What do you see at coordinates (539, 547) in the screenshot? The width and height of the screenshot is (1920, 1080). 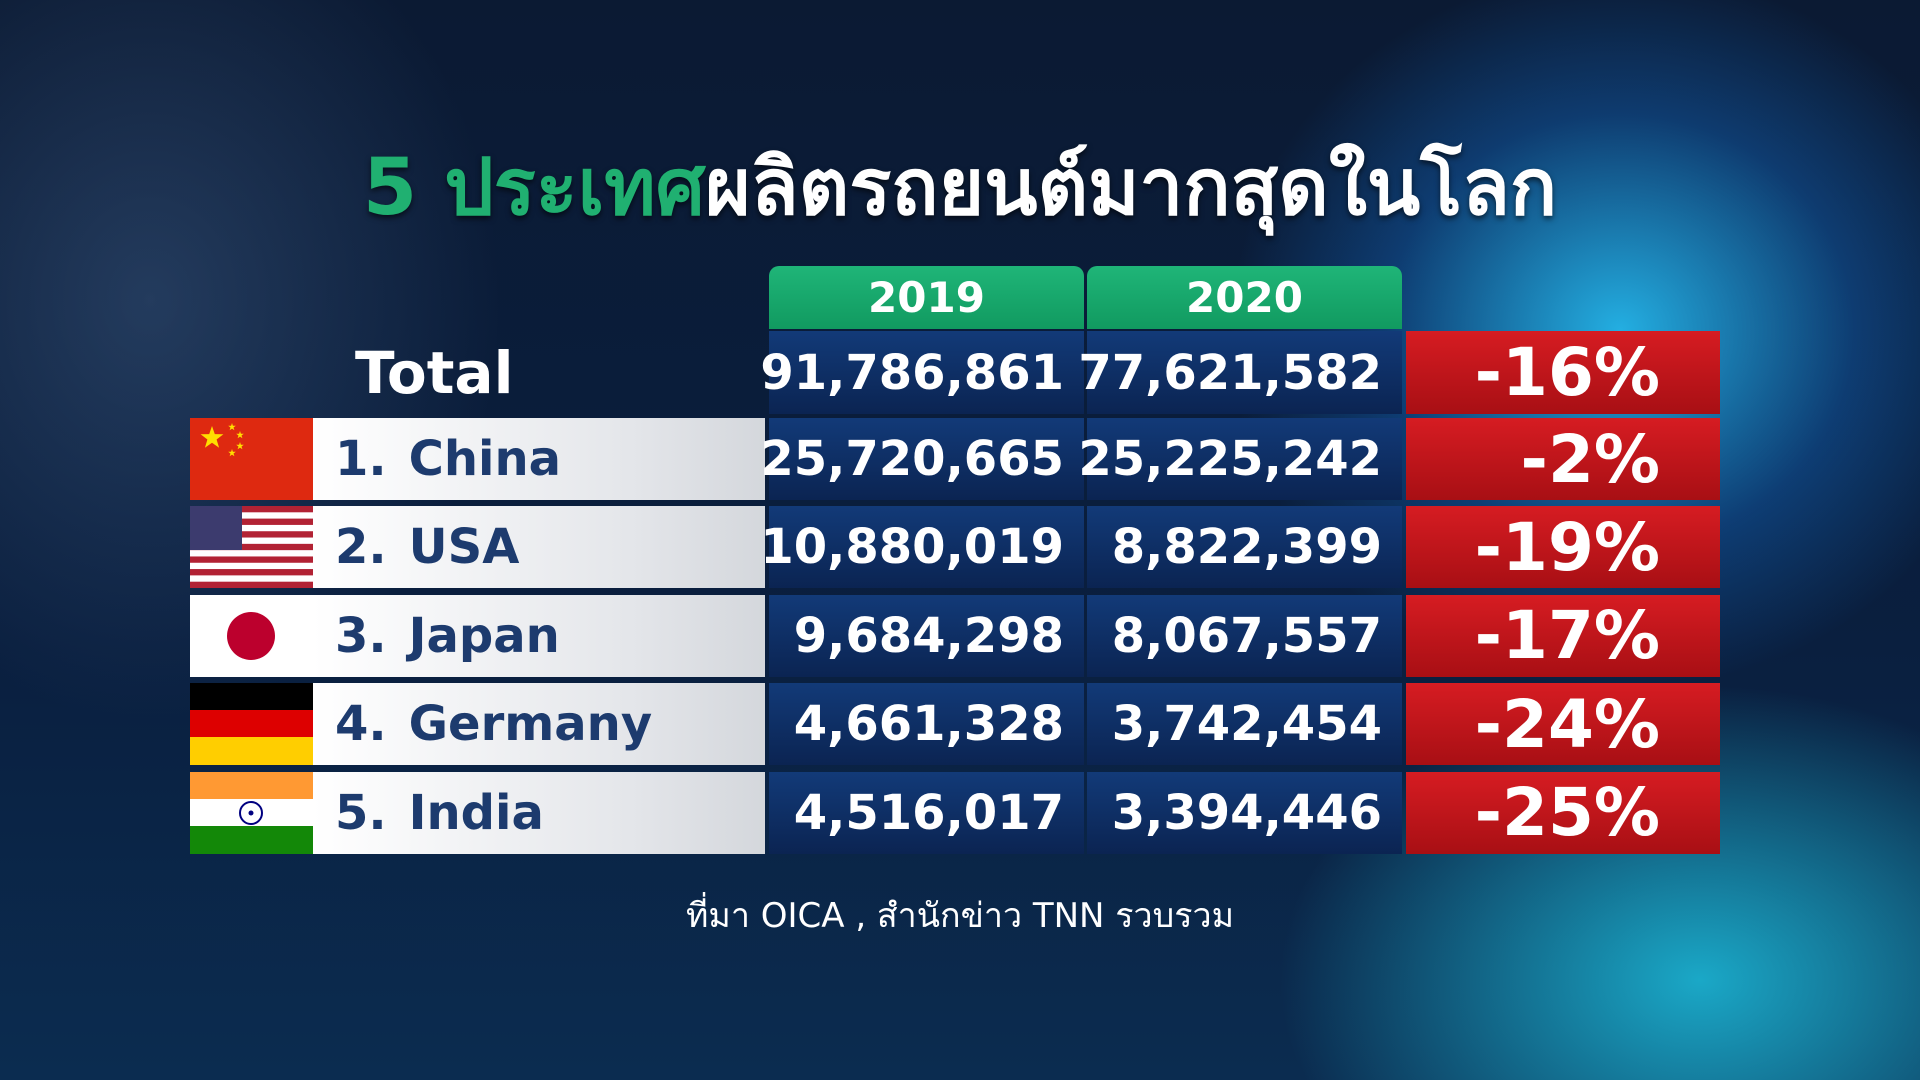 I see `row-label: 2. USA` at bounding box center [539, 547].